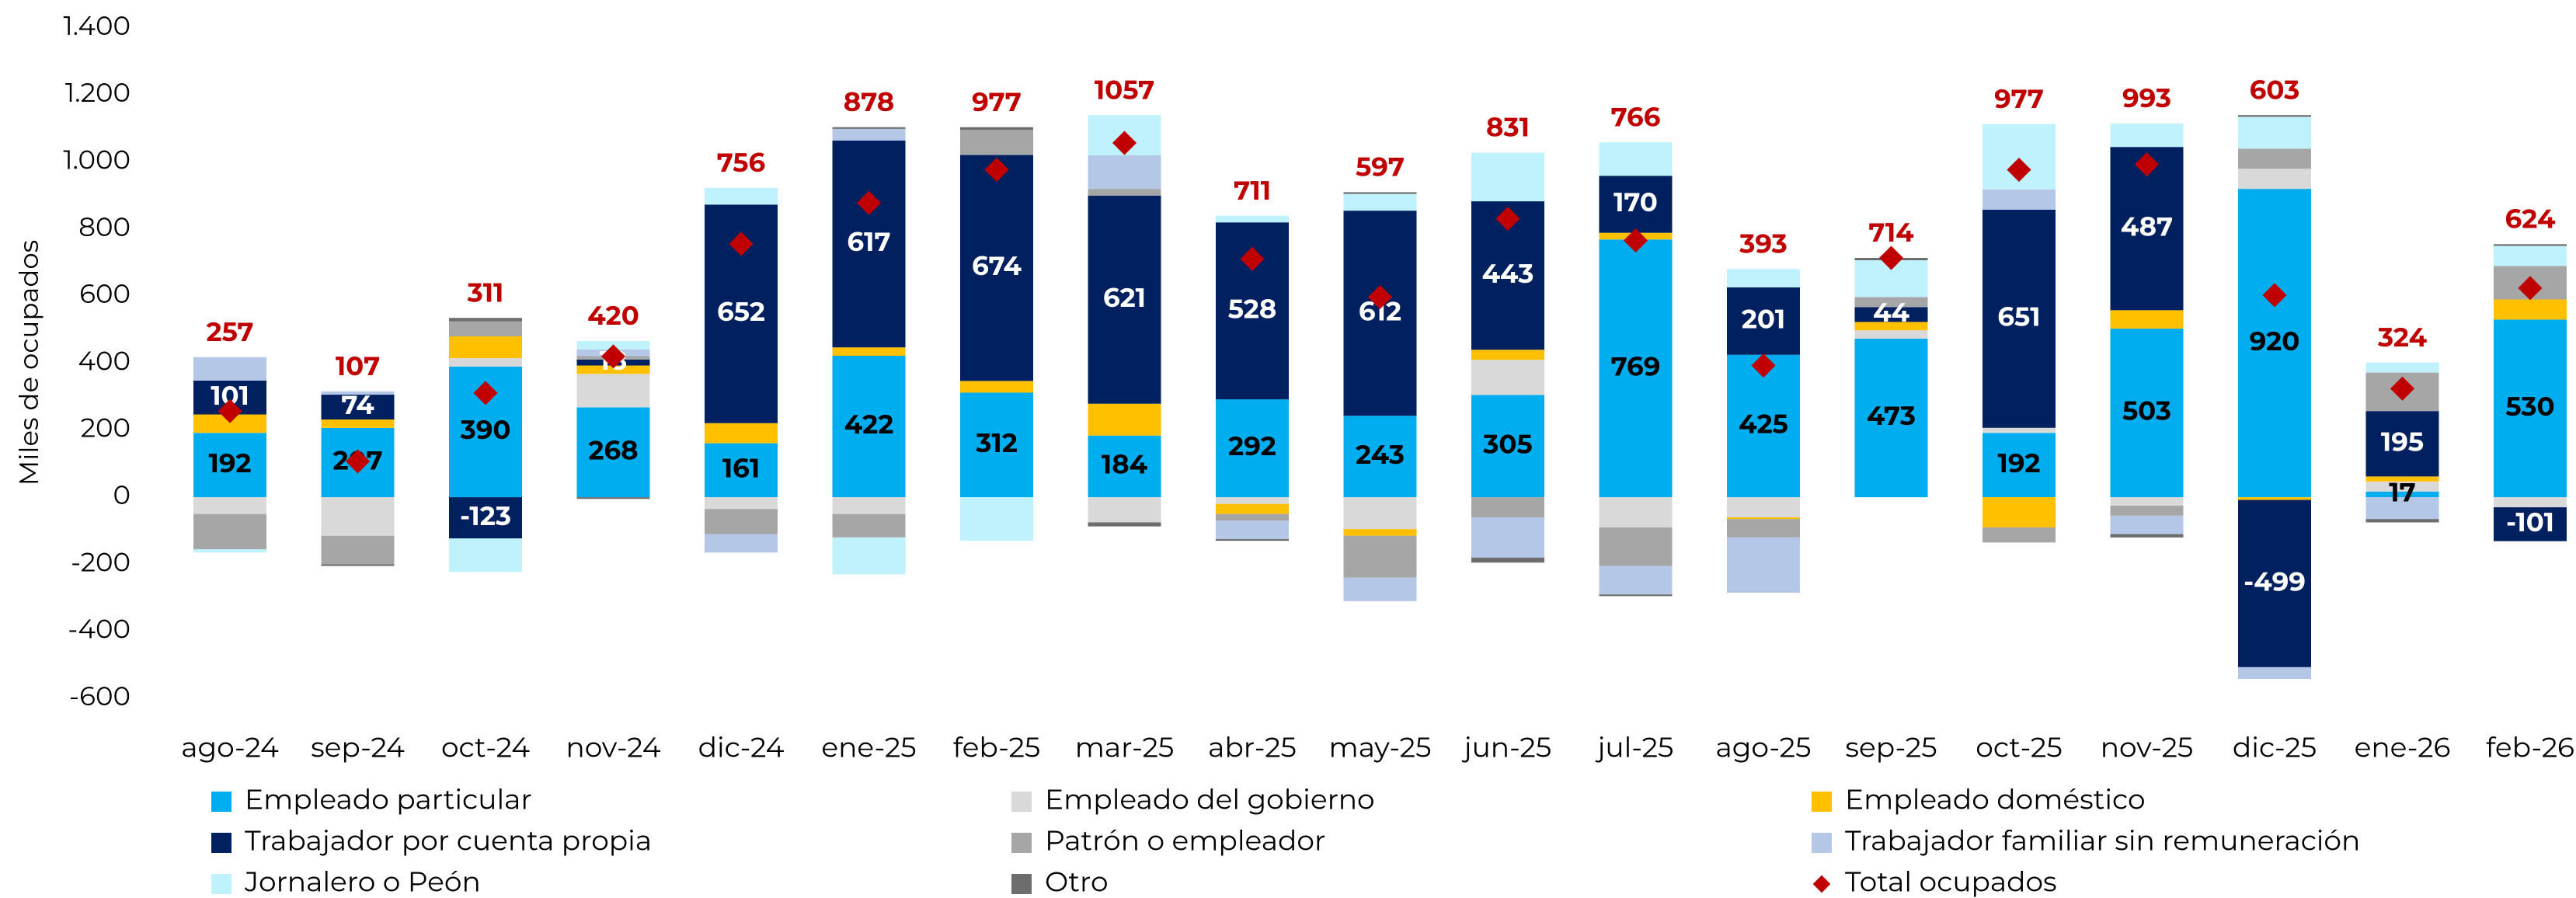  Describe the element at coordinates (1636, 366) in the screenshot. I see `data-label: 769` at that location.